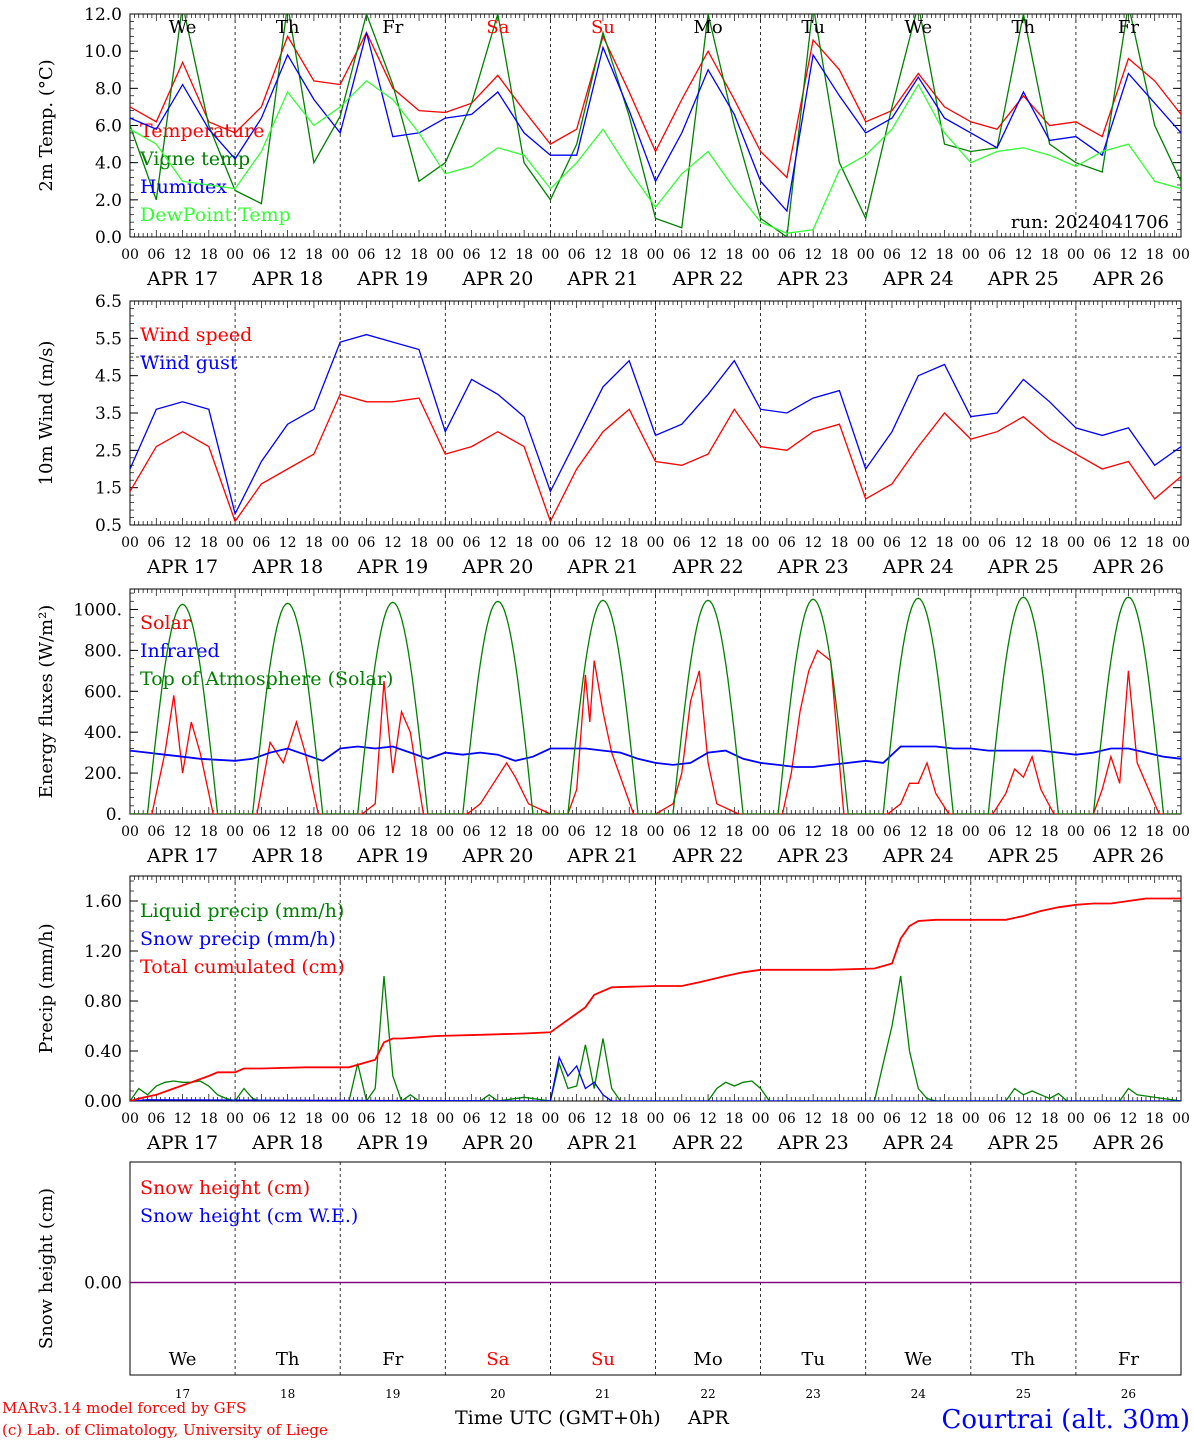 Image resolution: width=1194 pixels, height=1440 pixels. I want to click on weekday-label: Mo, so click(707, 27).